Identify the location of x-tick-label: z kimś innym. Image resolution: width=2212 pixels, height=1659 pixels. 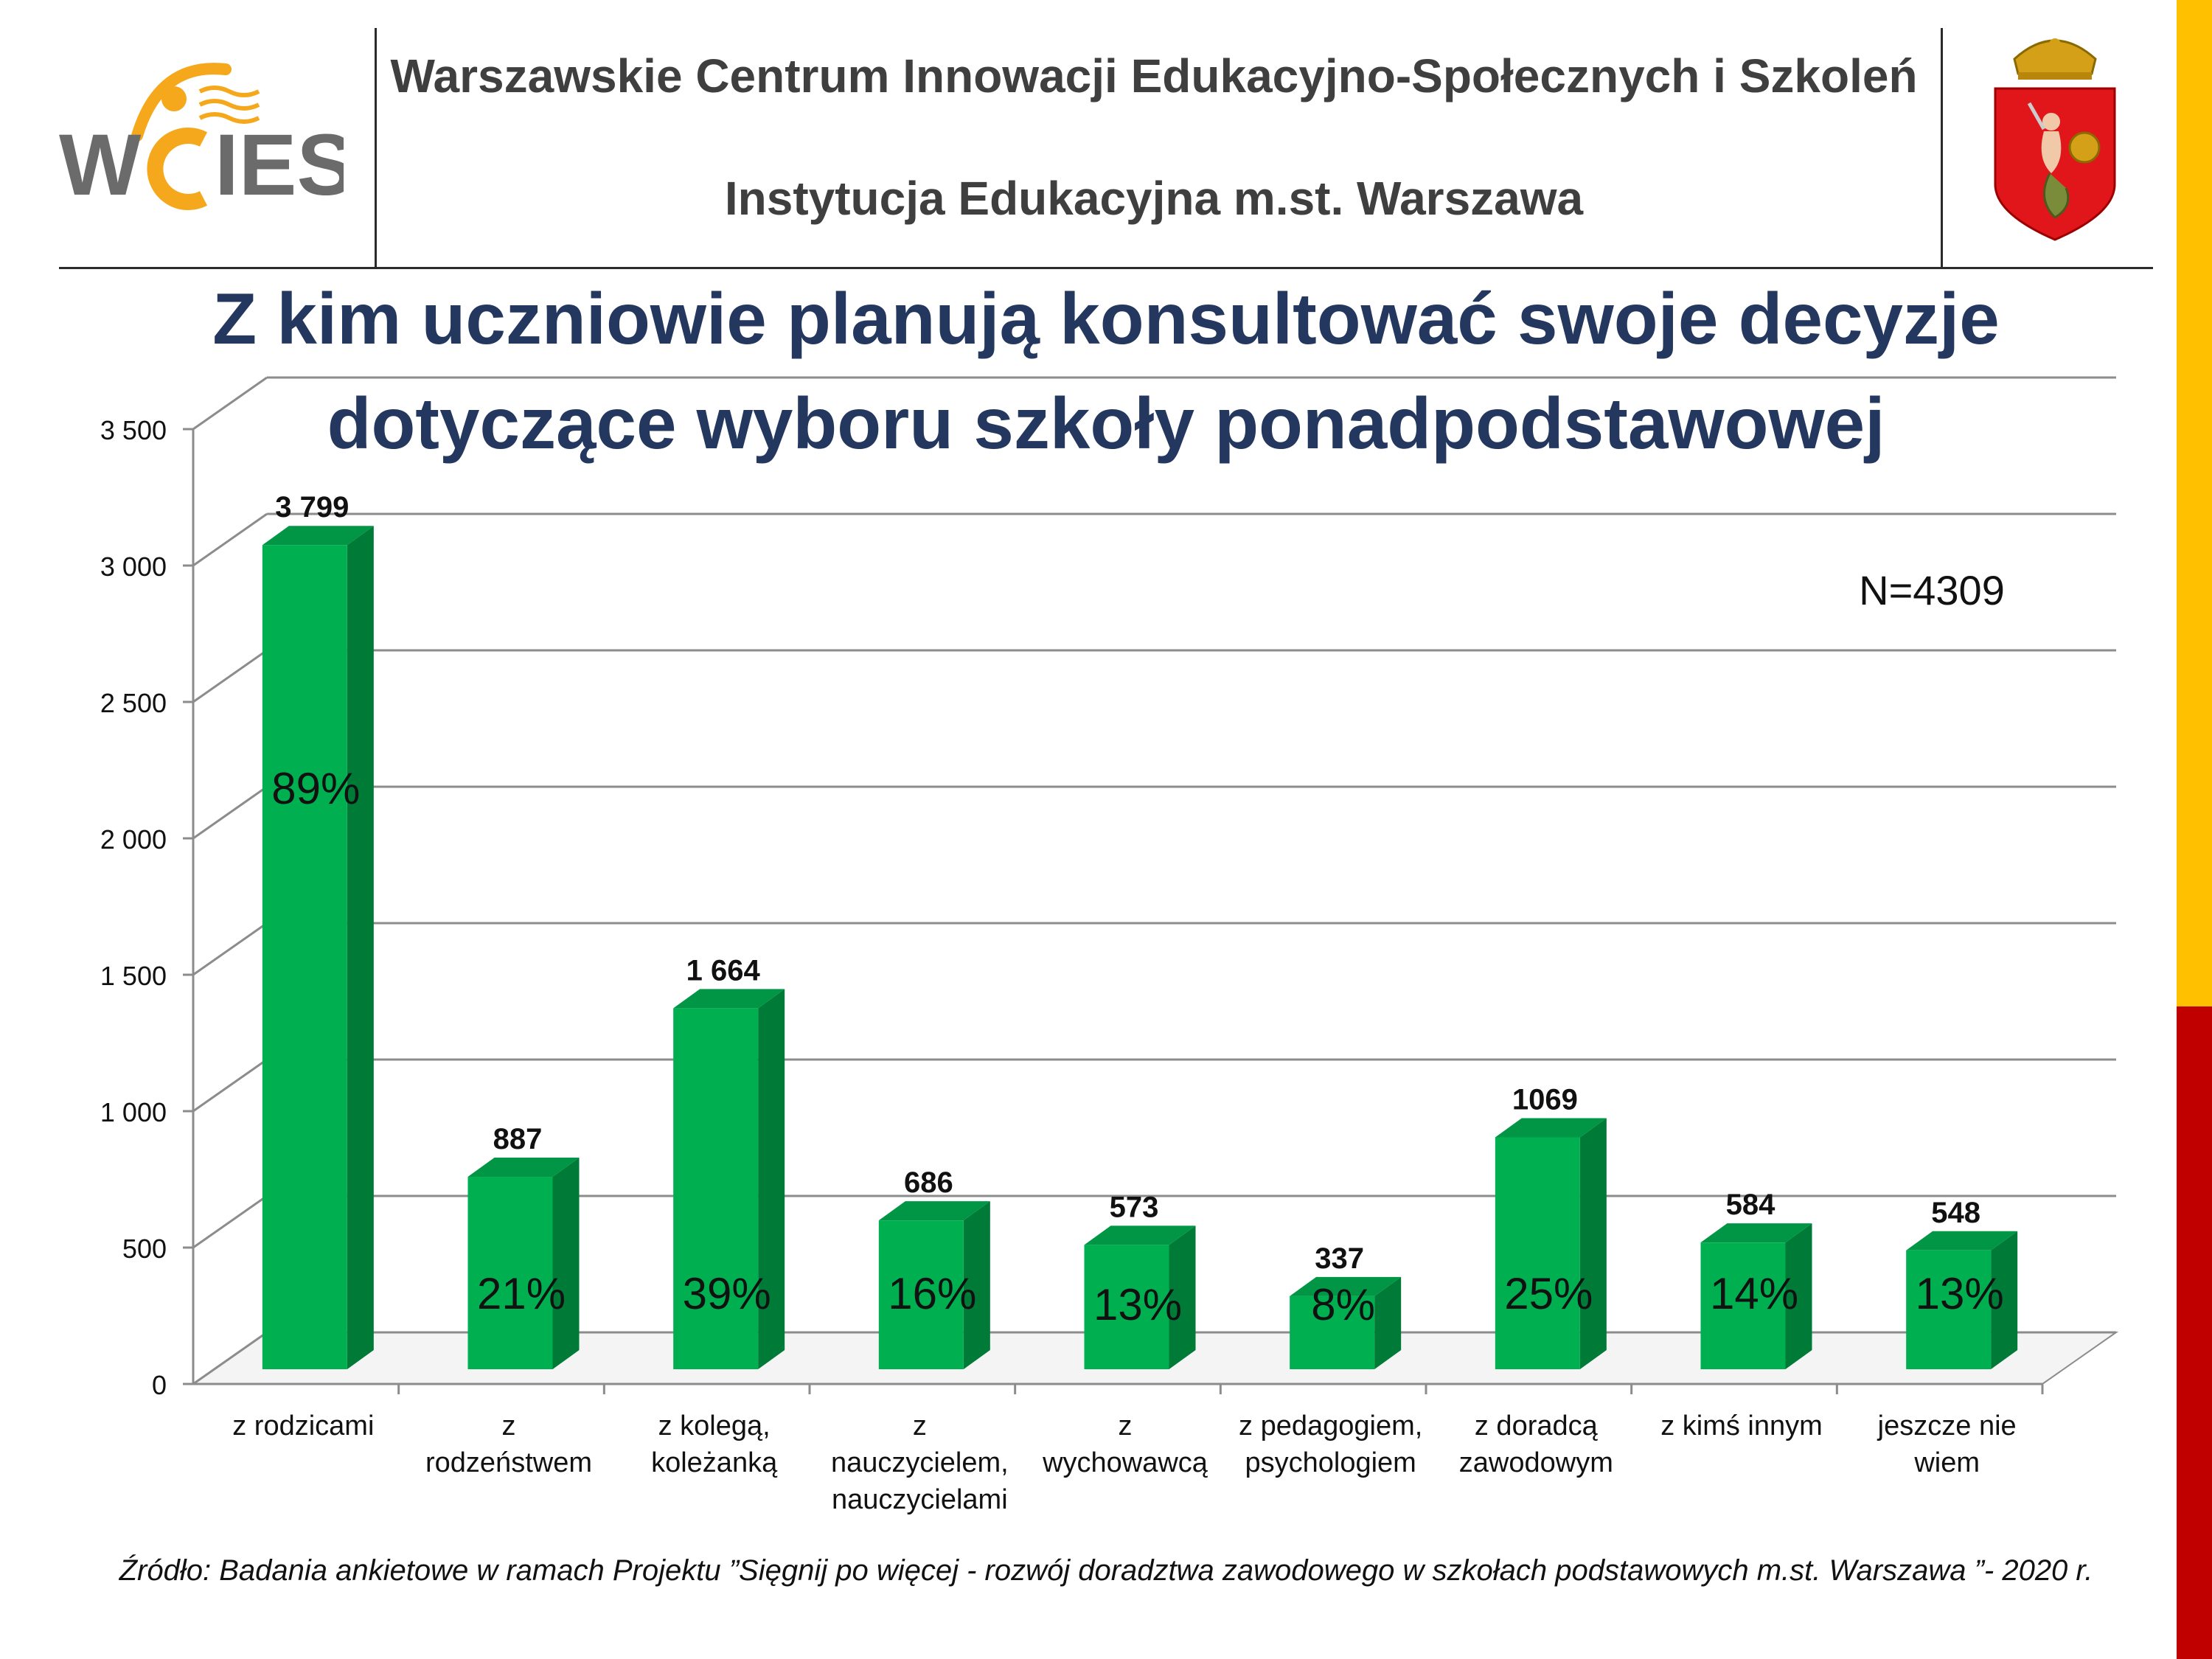
(1741, 1426).